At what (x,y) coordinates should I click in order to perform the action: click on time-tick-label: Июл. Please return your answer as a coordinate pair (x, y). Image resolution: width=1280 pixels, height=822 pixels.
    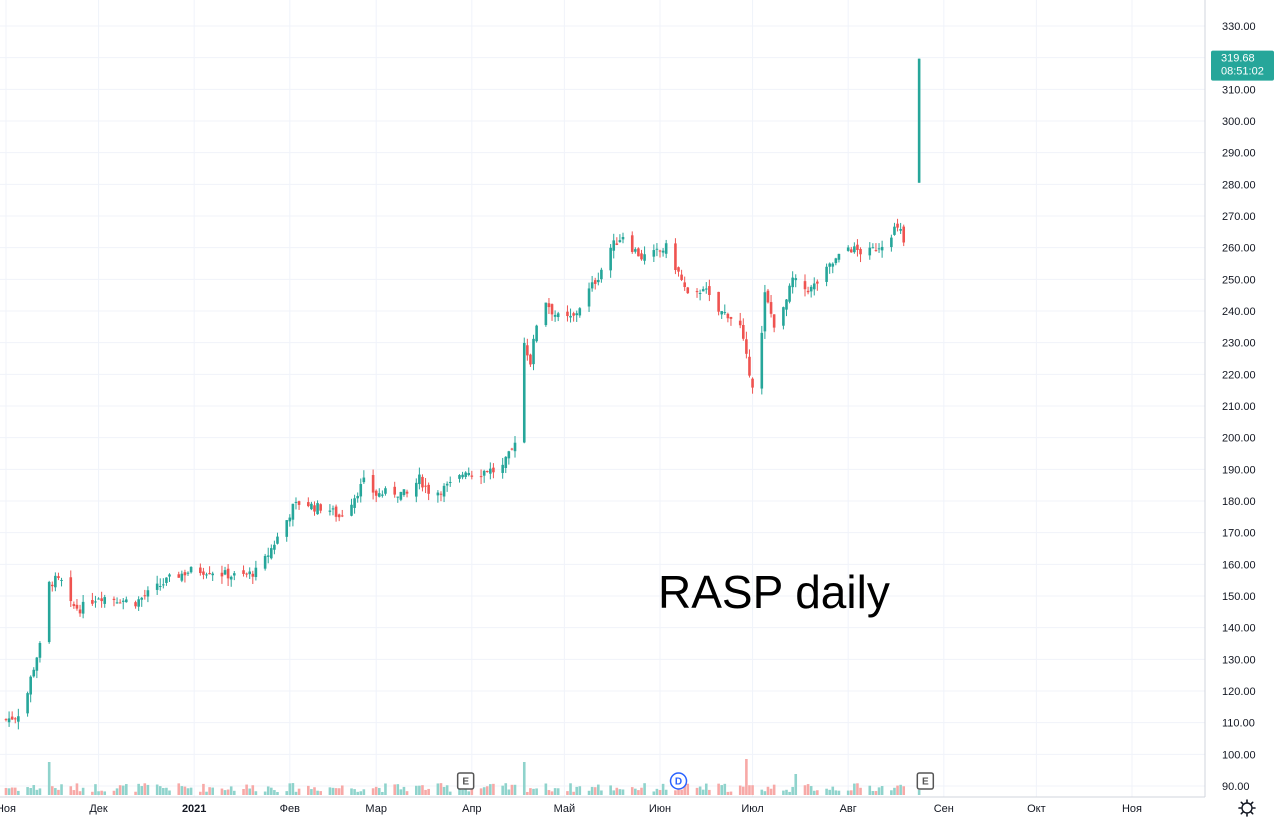
    Looking at the image, I should click on (752, 809).